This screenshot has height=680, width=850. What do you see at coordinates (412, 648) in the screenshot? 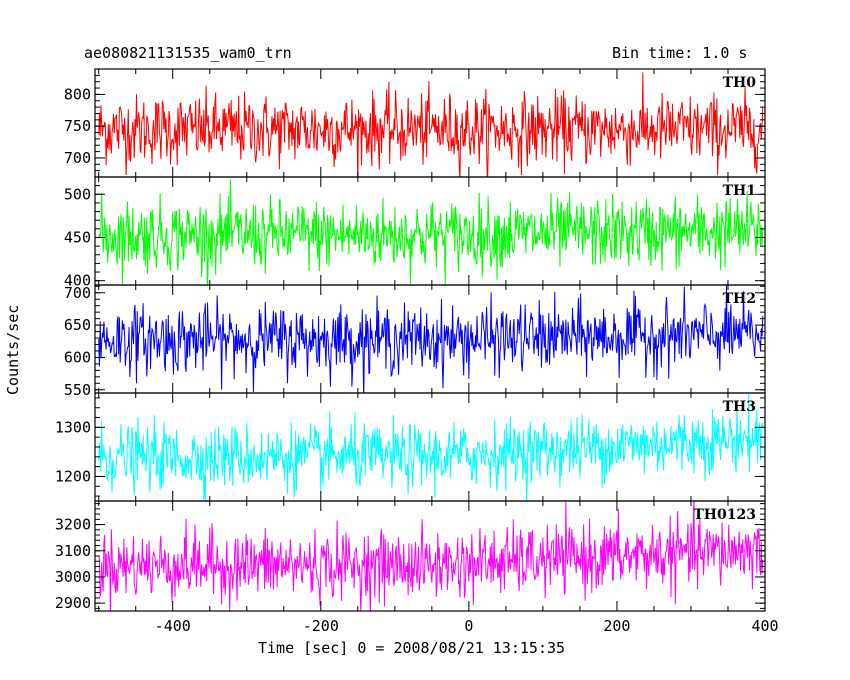
I see `x-axis-label: Time [sec] 0 = 2008/08/21 13:15:35` at bounding box center [412, 648].